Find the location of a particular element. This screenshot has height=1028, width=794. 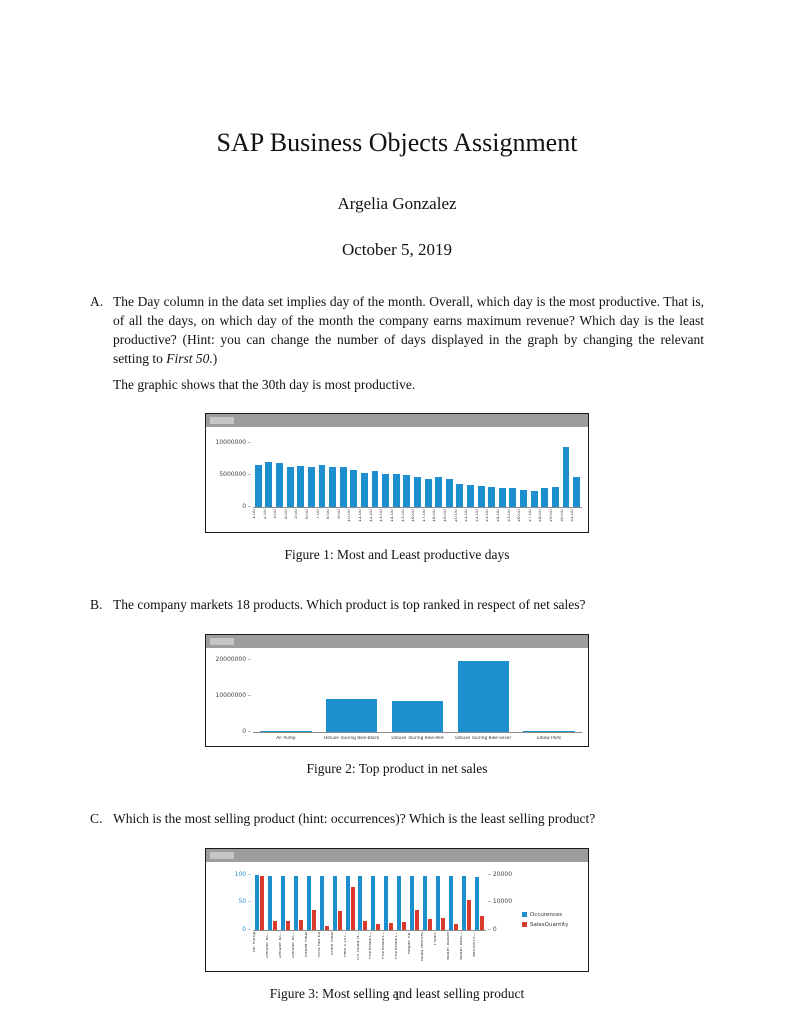

x-axis-label: Air Pump is located at coordinates (255, 942).